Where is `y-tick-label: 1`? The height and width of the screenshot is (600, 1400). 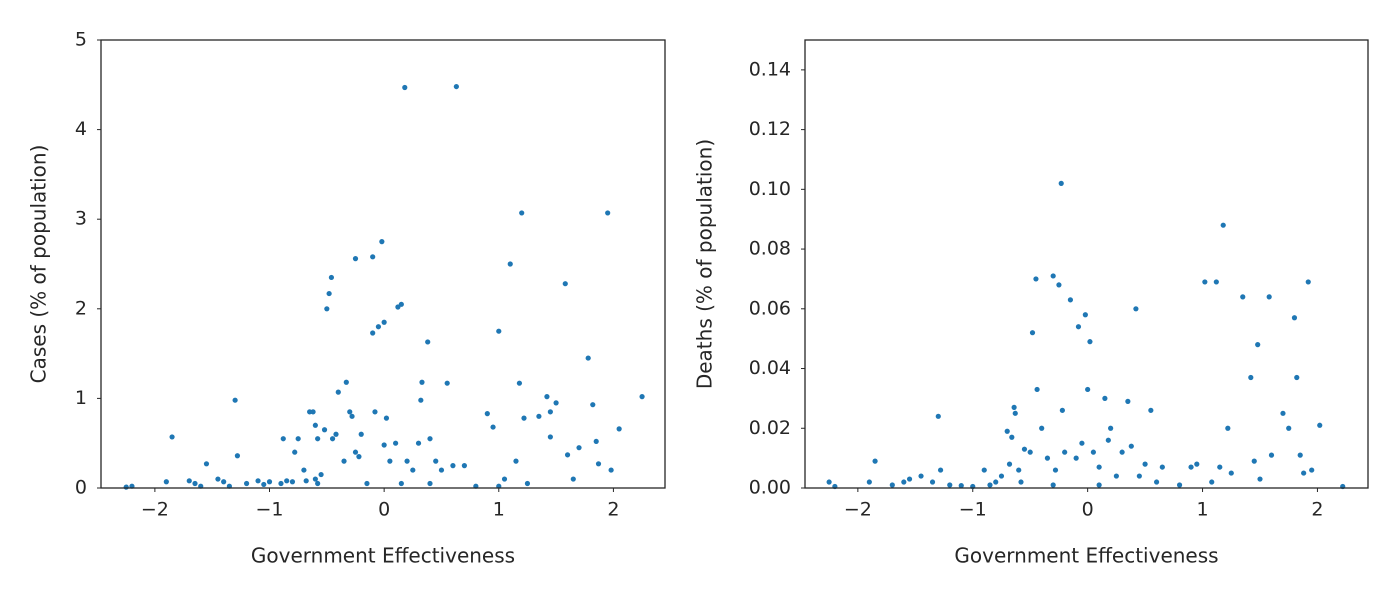
y-tick-label: 1 is located at coordinates (81, 398).